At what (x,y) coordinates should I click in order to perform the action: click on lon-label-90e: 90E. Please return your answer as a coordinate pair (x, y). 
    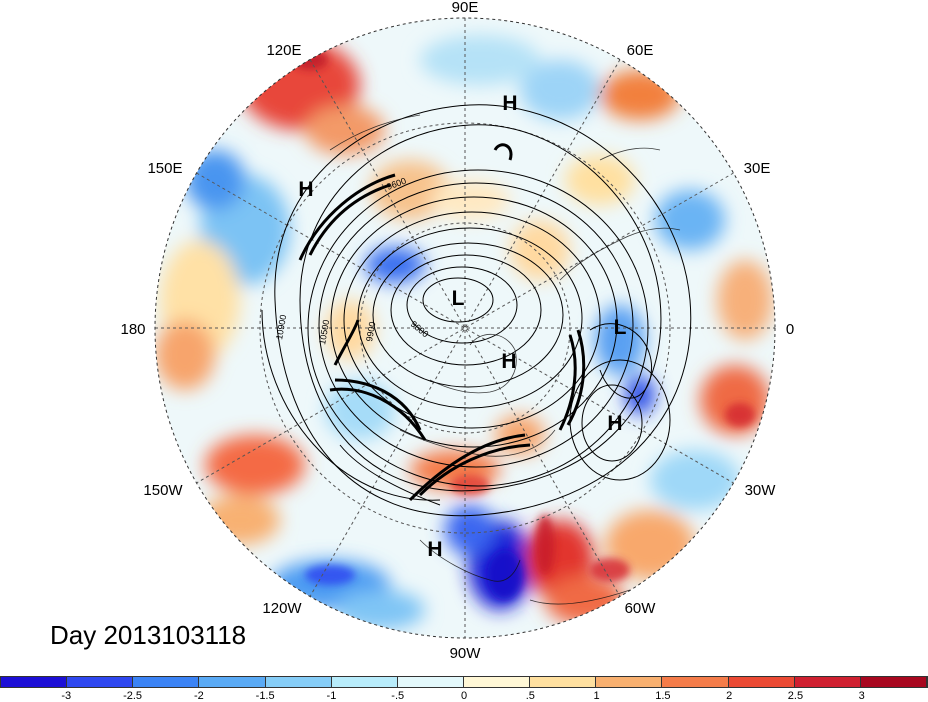
    Looking at the image, I should click on (465, 8).